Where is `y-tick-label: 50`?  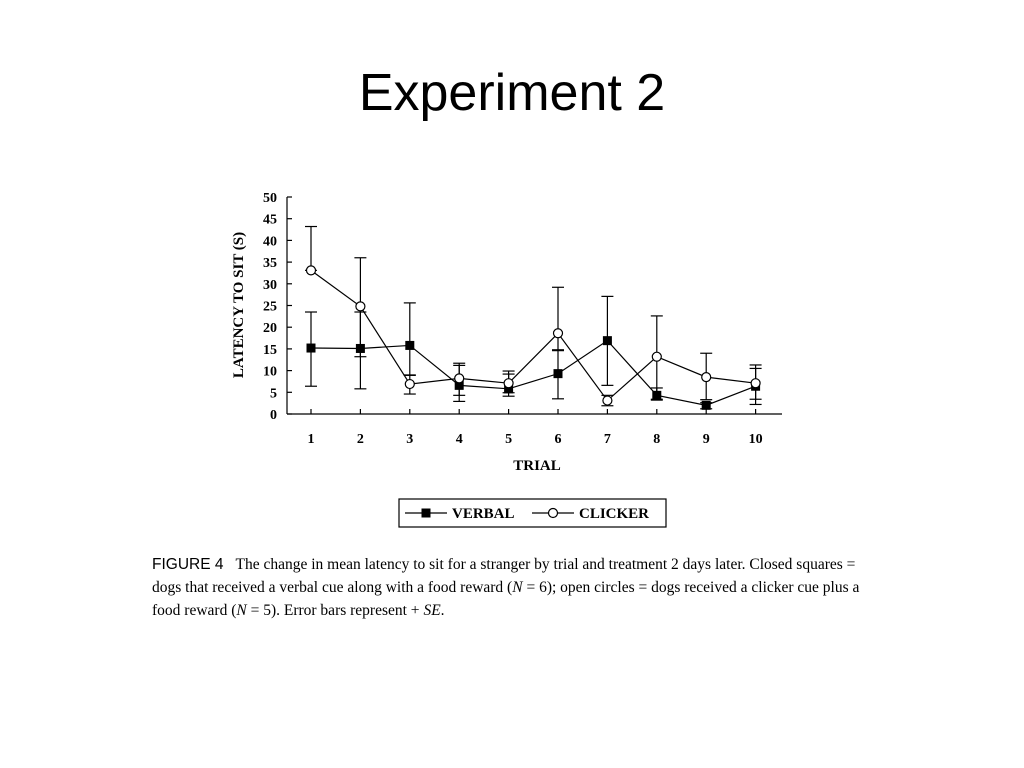 y-tick-label: 50 is located at coordinates (270, 198).